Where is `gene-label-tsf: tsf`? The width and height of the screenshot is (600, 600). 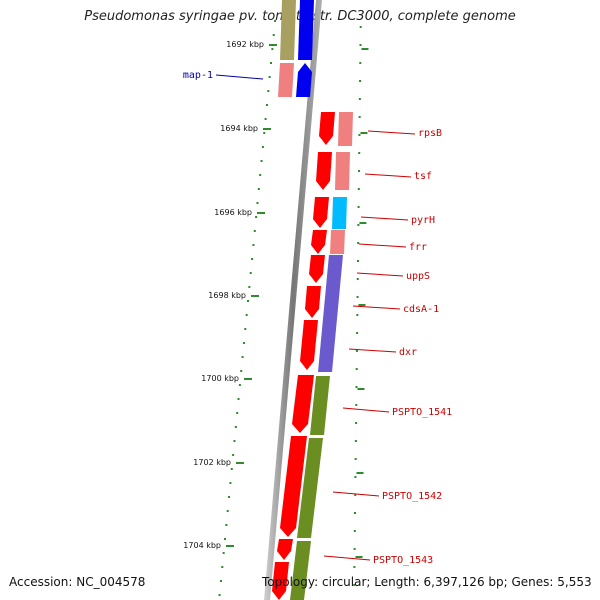
gene-label-tsf: tsf is located at coordinates (423, 176).